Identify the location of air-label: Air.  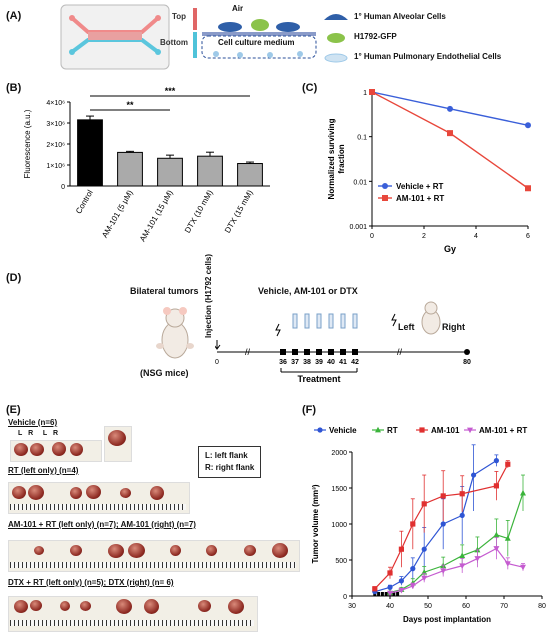
(238, 8).